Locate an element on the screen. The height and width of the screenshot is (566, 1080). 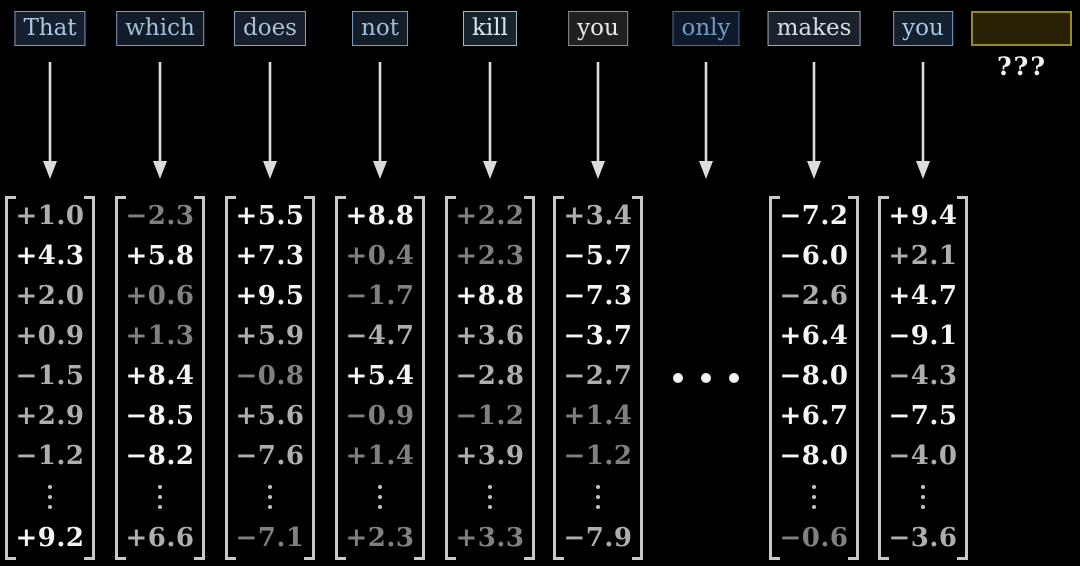
vector-component: +9.5 is located at coordinates (270, 296).